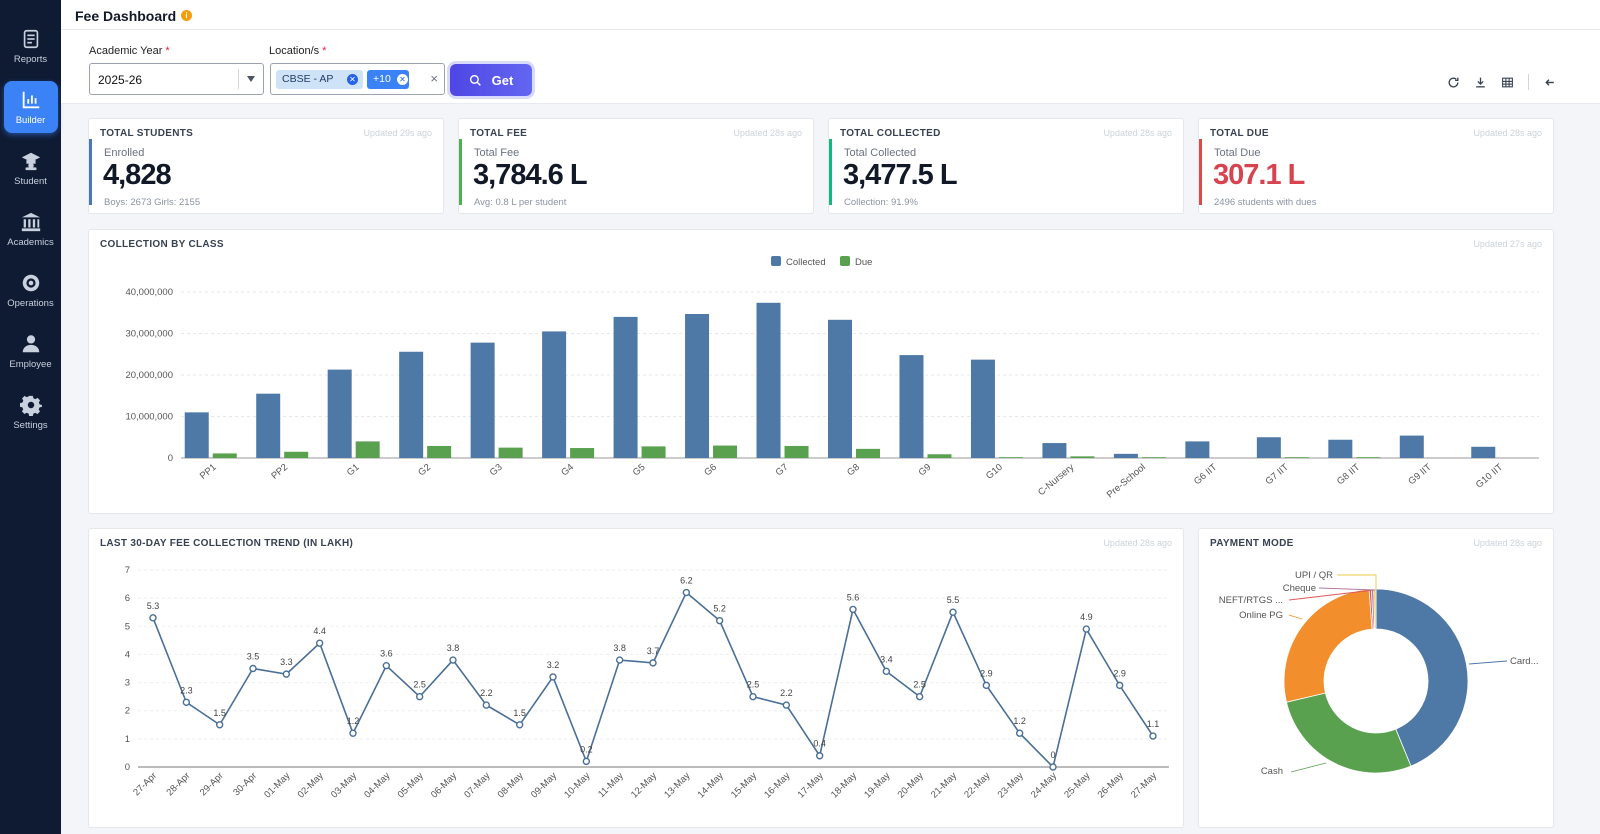 The image size is (1600, 834). What do you see at coordinates (853, 470) in the screenshot?
I see `x-tick-label: G8` at bounding box center [853, 470].